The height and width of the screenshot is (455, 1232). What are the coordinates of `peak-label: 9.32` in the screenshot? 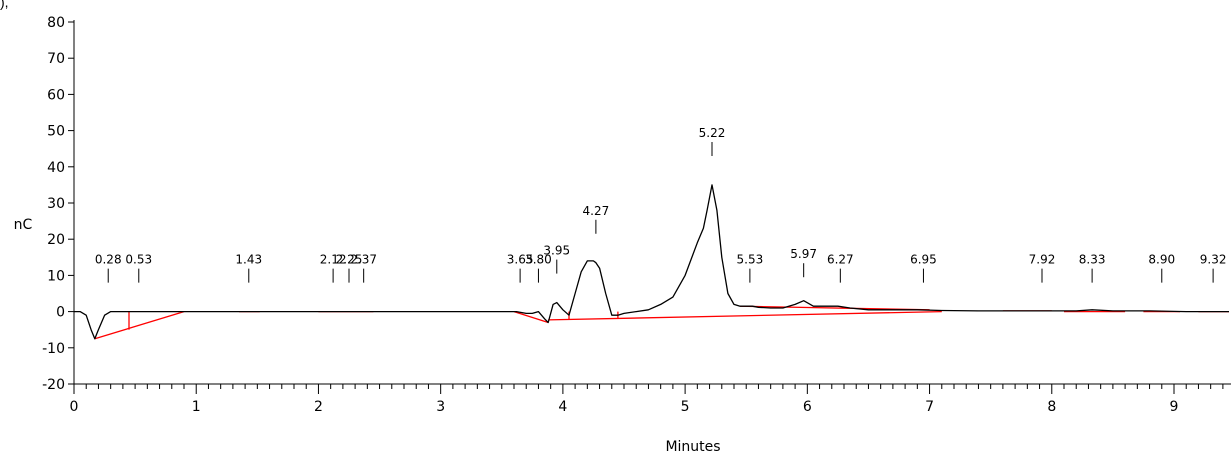 It's located at (1213, 260).